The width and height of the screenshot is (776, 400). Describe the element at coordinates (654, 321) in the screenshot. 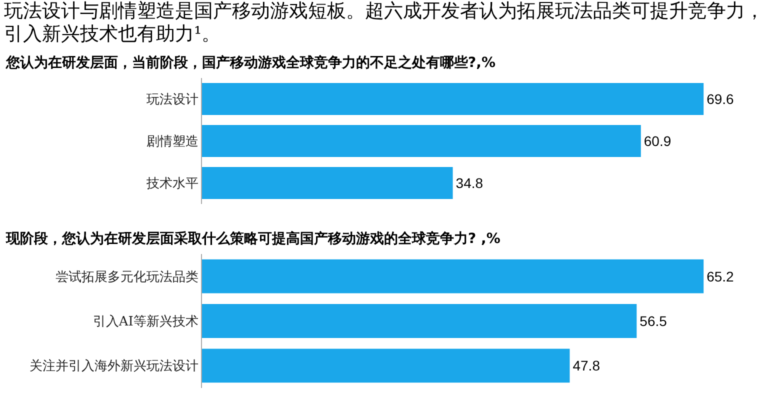

I see `data-label: 56.5` at that location.